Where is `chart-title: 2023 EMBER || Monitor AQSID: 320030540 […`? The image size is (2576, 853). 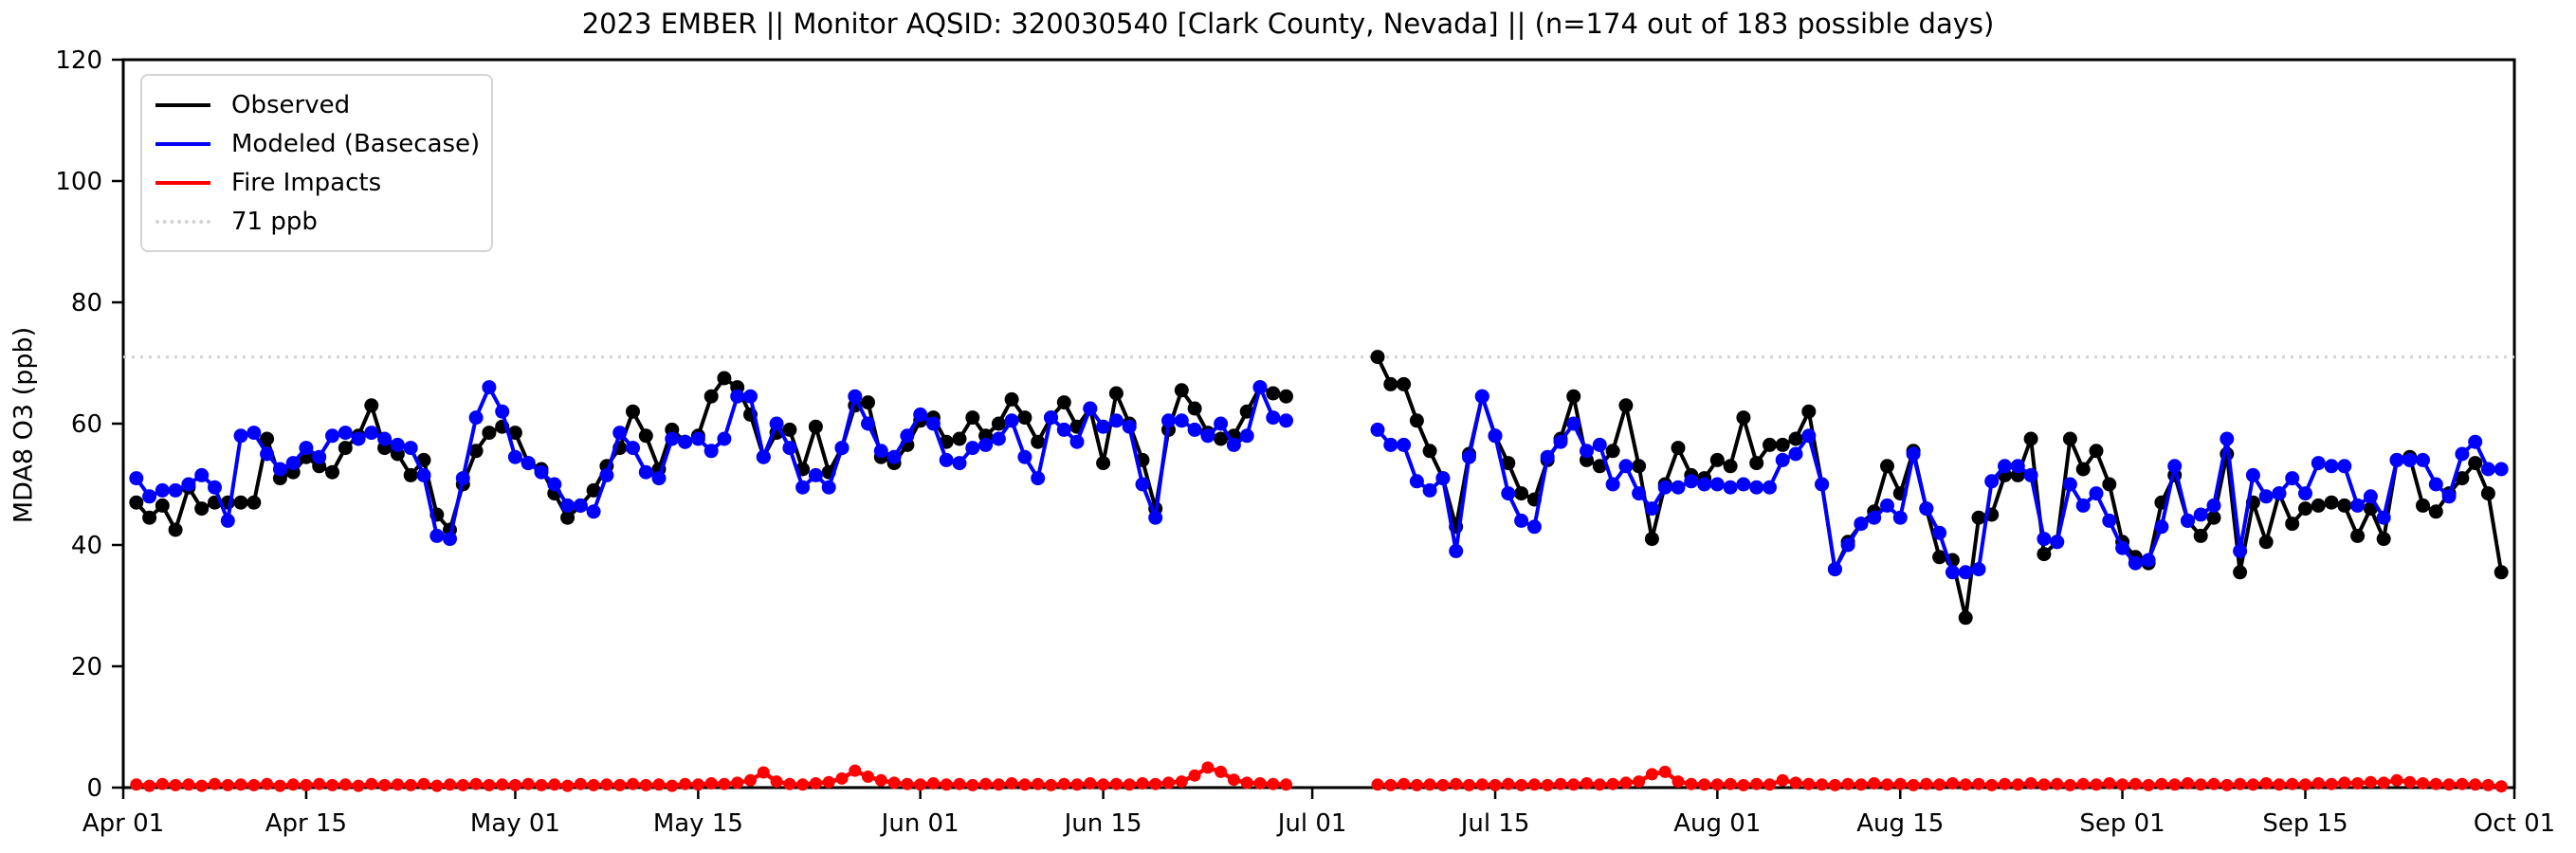
chart-title: 2023 EMBER || Monitor AQSID: 320030540 [… is located at coordinates (1288, 24).